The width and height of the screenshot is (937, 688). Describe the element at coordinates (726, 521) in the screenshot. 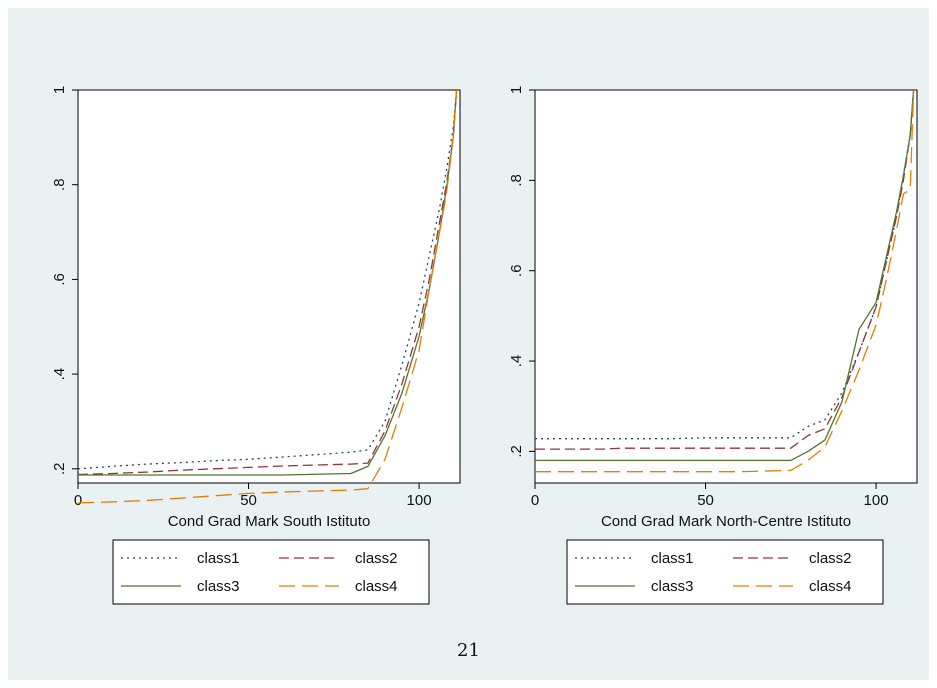

I see `x-axis-title: Cond Grad Mark North-Centre Istituto` at that location.